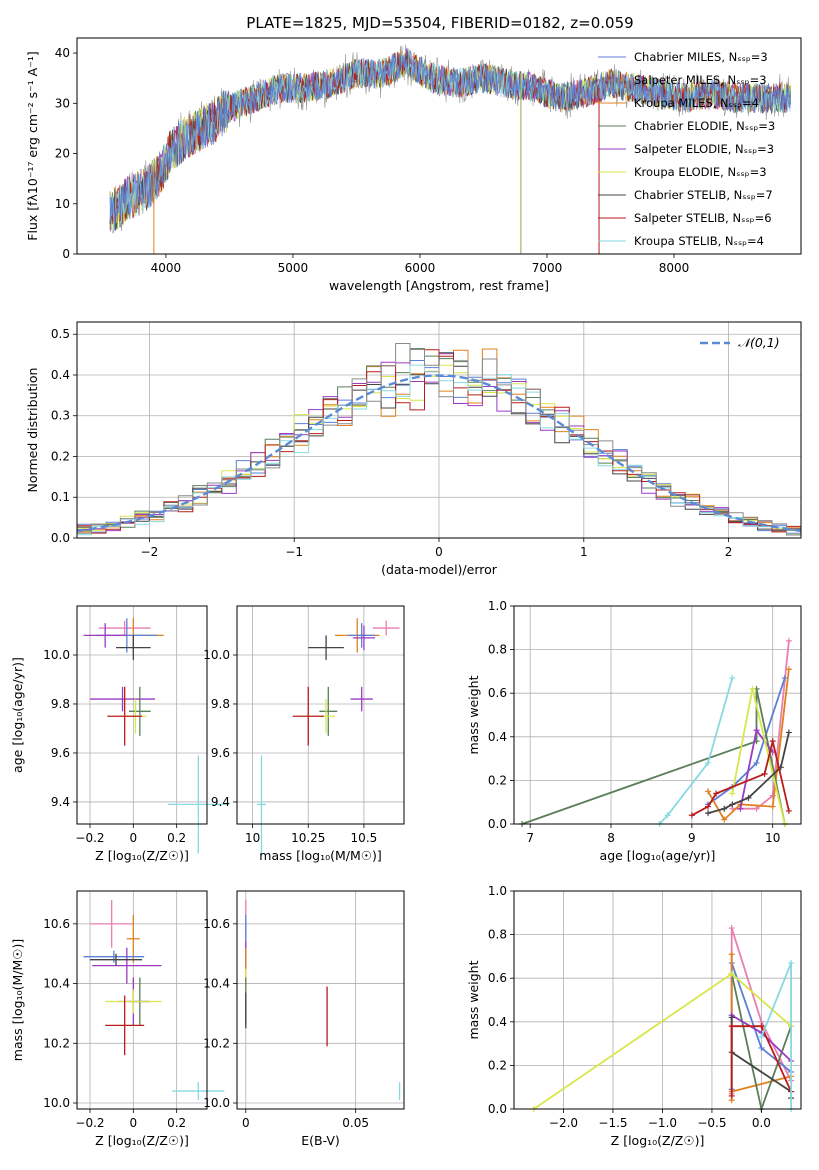  Describe the element at coordinates (740, 342) in the screenshot. I see `legend: 𝒩(0,1)` at that location.